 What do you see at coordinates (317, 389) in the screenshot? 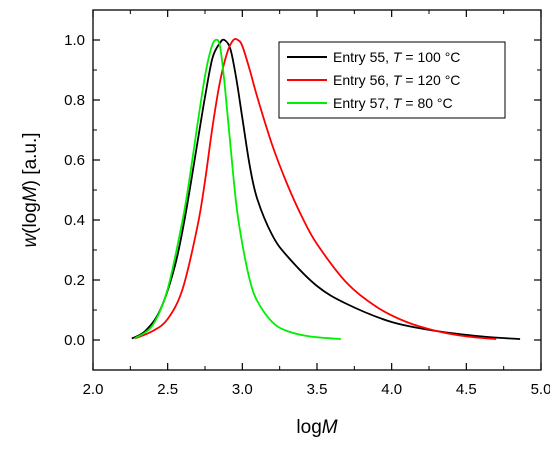
I see `x-tick-label: 3.5` at bounding box center [317, 389].